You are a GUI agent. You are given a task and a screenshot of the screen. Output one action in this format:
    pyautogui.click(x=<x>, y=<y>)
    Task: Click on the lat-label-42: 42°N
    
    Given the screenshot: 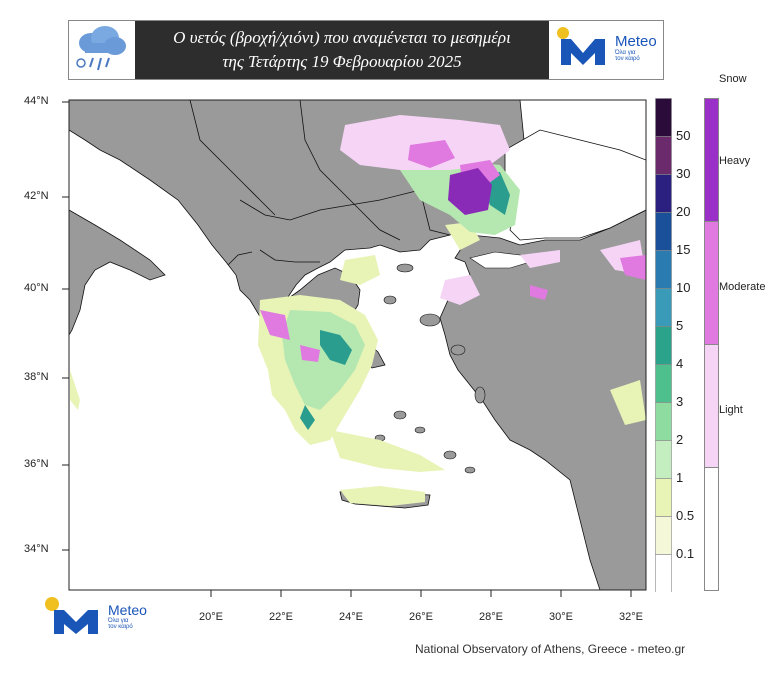 What is the action you would take?
    pyautogui.click(x=36, y=196)
    